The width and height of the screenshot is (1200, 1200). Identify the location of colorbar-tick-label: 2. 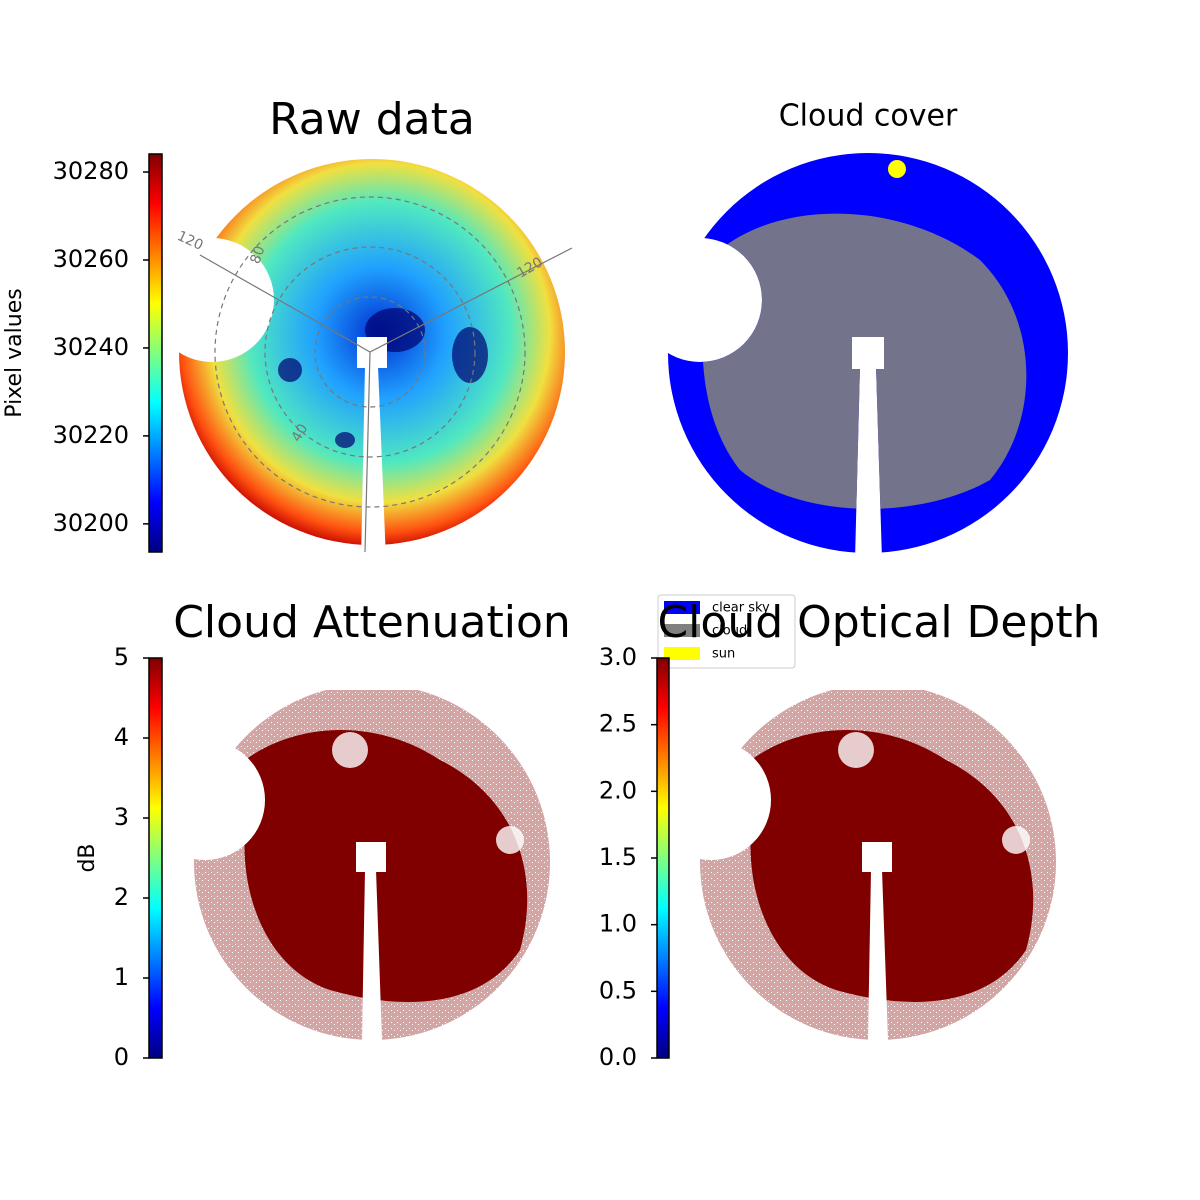
(121, 897).